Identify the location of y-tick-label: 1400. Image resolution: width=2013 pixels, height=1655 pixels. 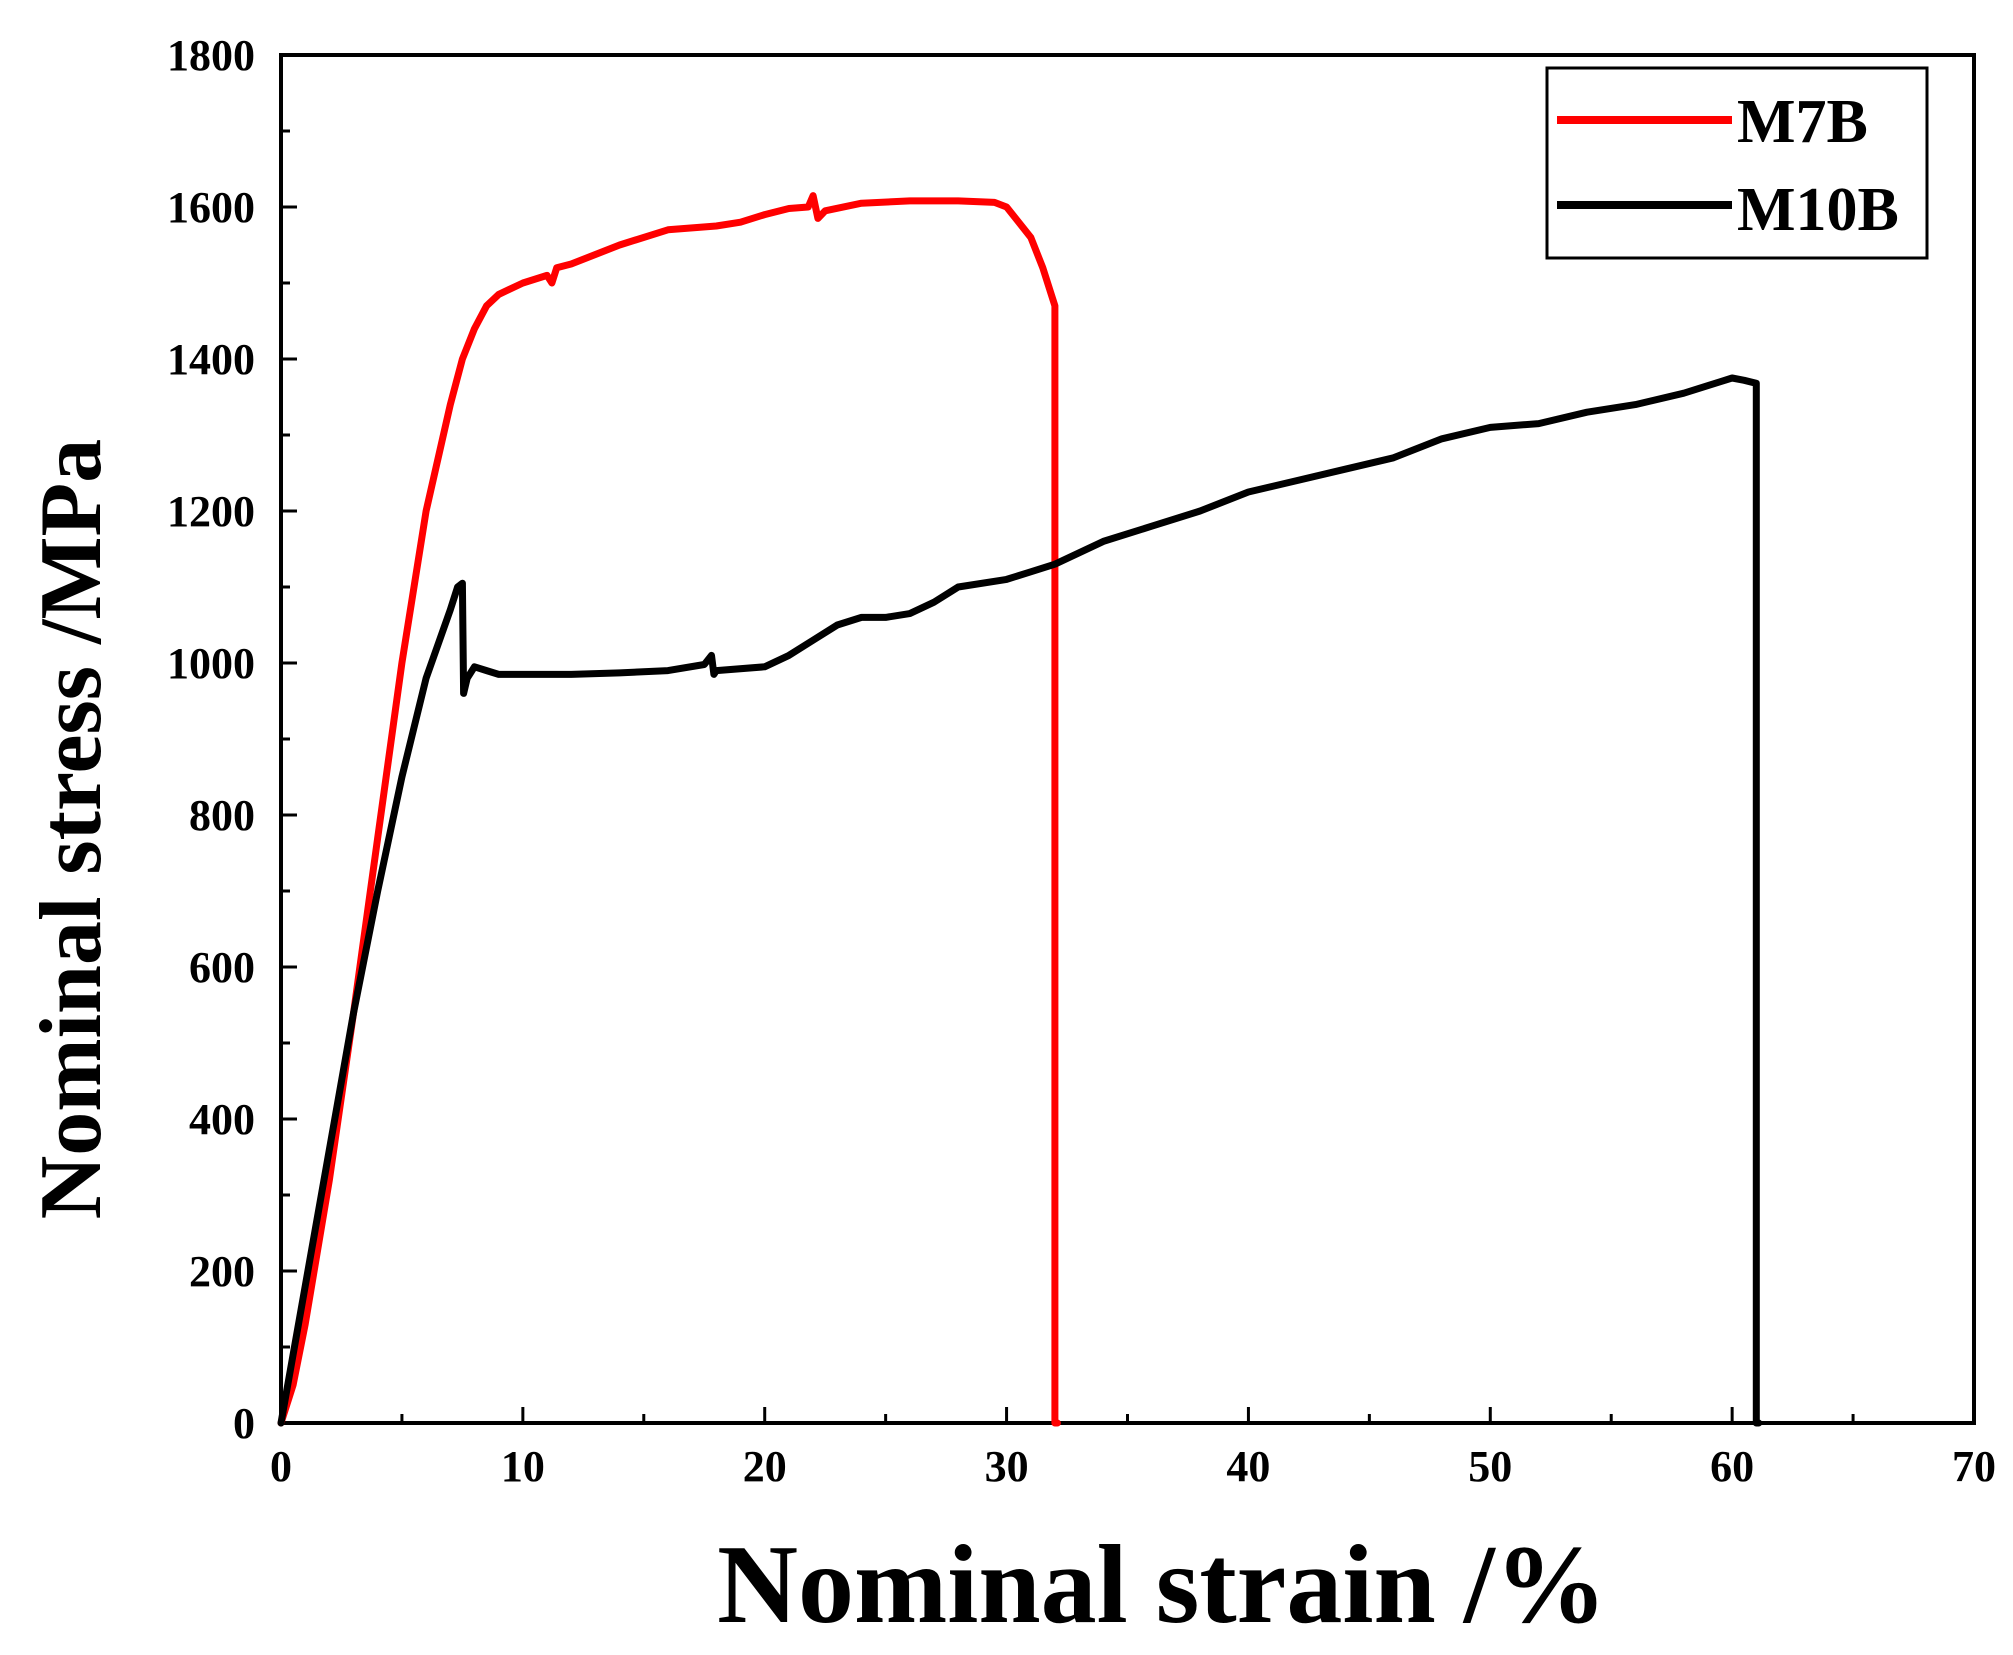
(211, 359).